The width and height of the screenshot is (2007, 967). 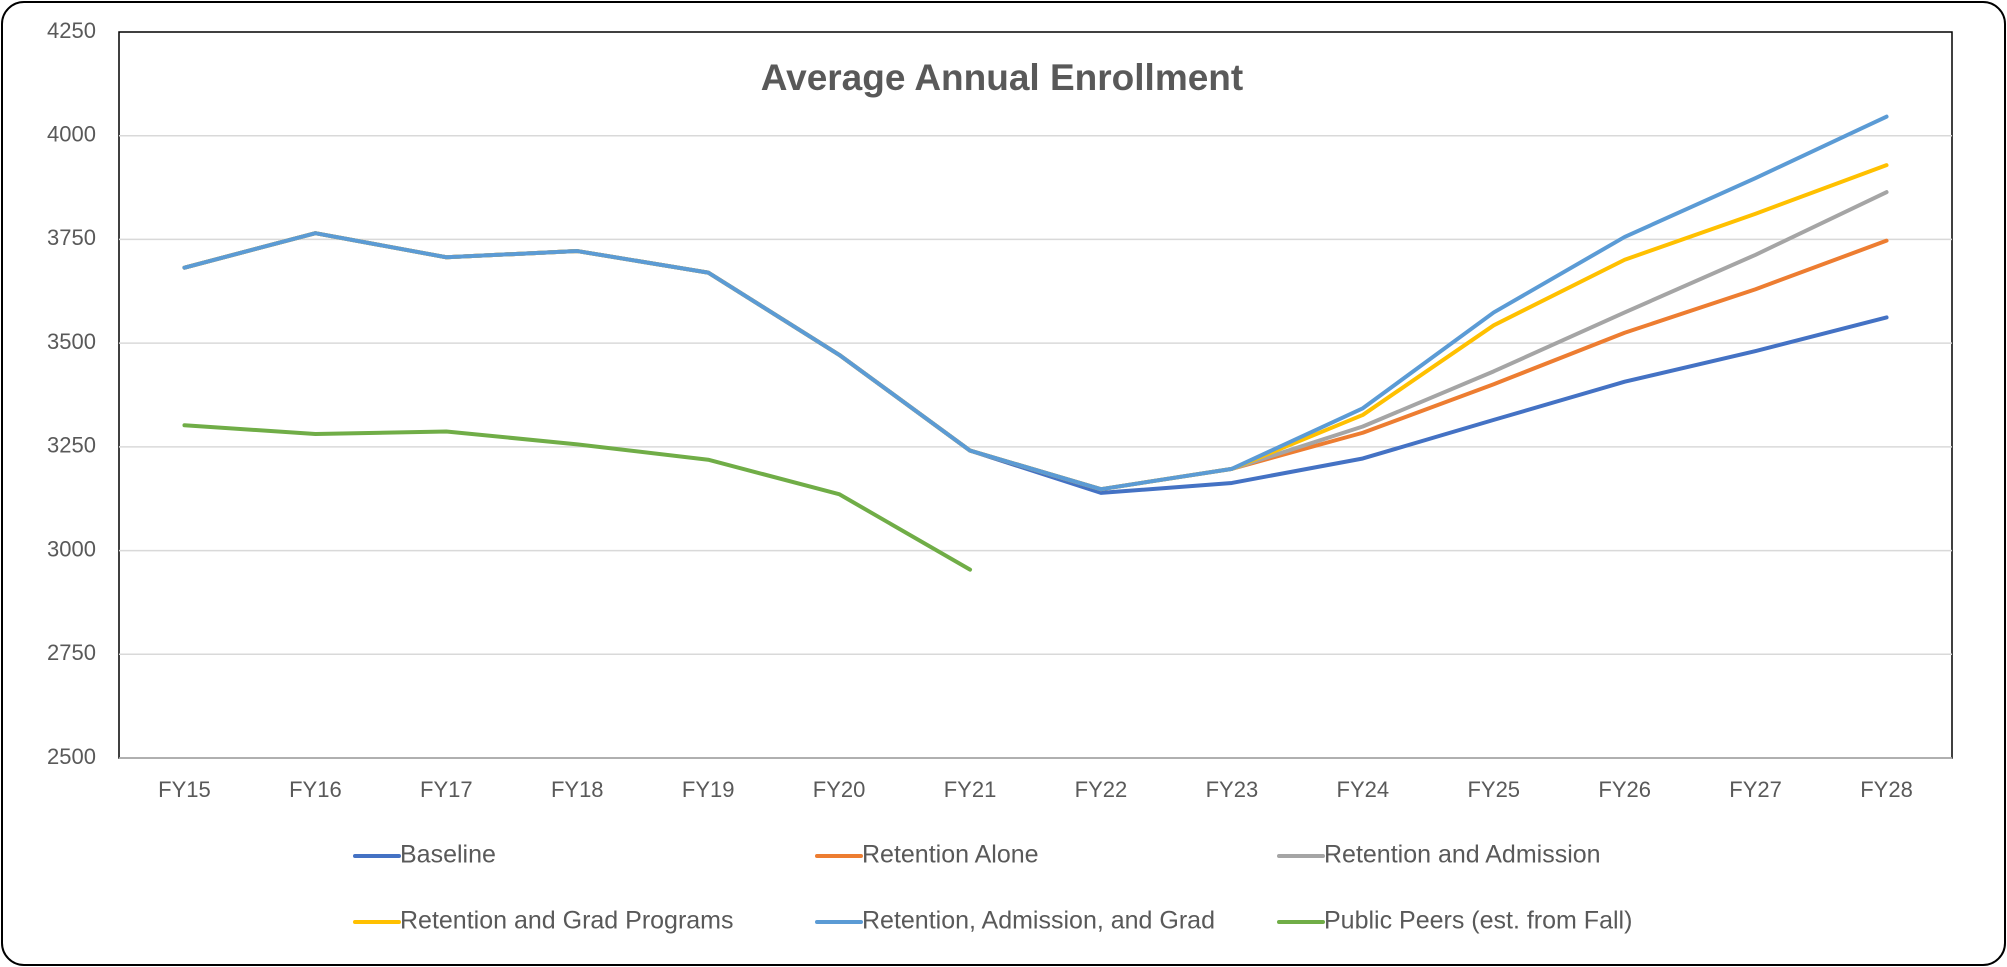 I want to click on chart-title: Average Annual Enrollment, so click(x=1002, y=77).